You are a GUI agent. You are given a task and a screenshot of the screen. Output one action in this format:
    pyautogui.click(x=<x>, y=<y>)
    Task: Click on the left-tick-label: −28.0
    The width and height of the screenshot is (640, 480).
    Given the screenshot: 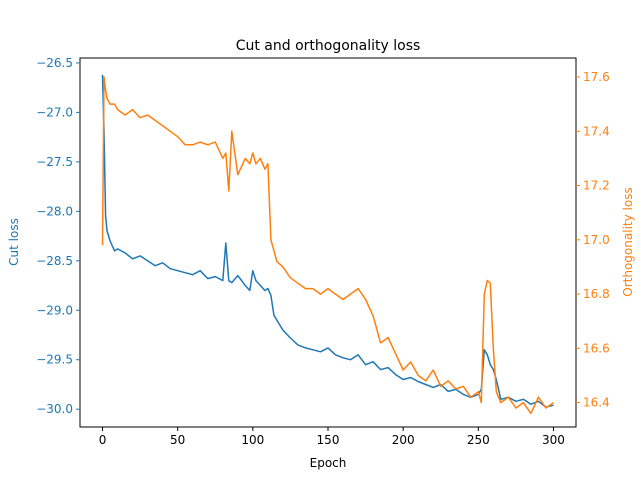 What is the action you would take?
    pyautogui.click(x=54, y=211)
    